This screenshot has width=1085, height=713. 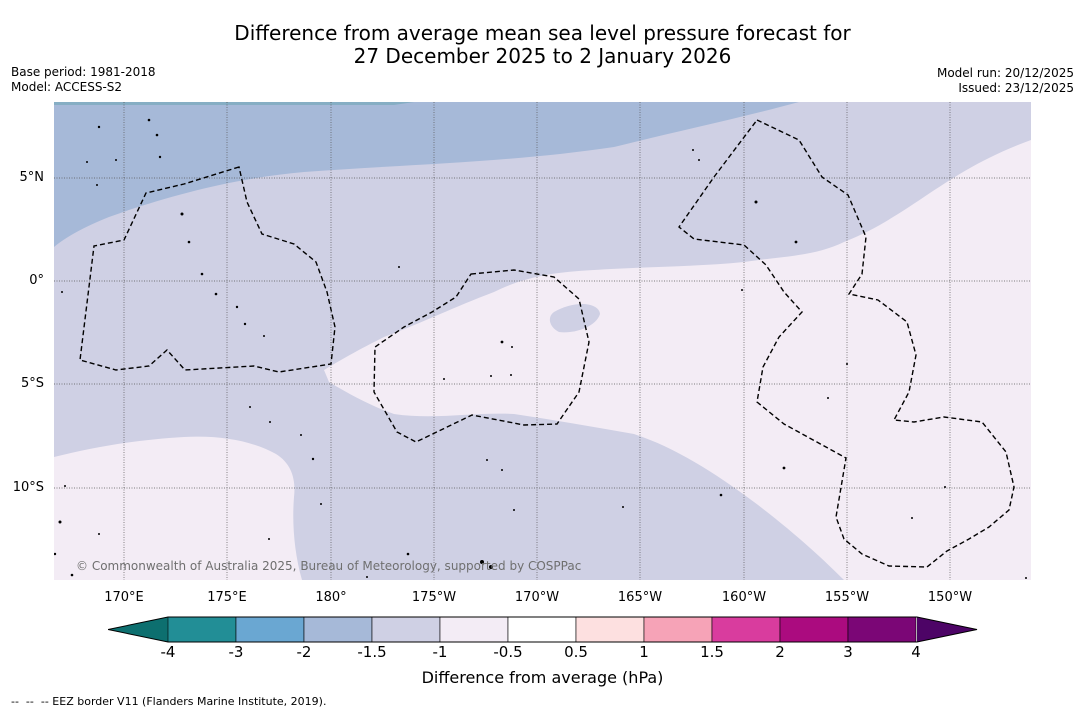 I want to click on colorbar-tick-label: -1.5, so click(x=372, y=652).